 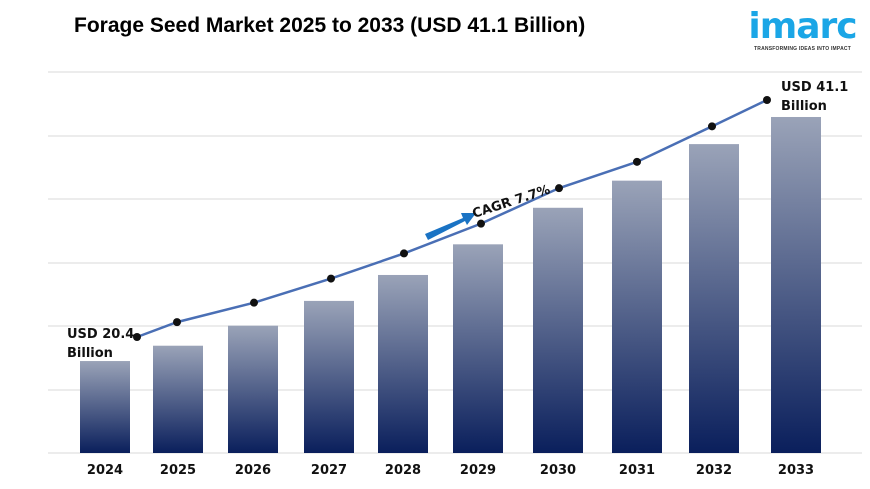 I want to click on x-tick-label: 2033, so click(x=796, y=470).